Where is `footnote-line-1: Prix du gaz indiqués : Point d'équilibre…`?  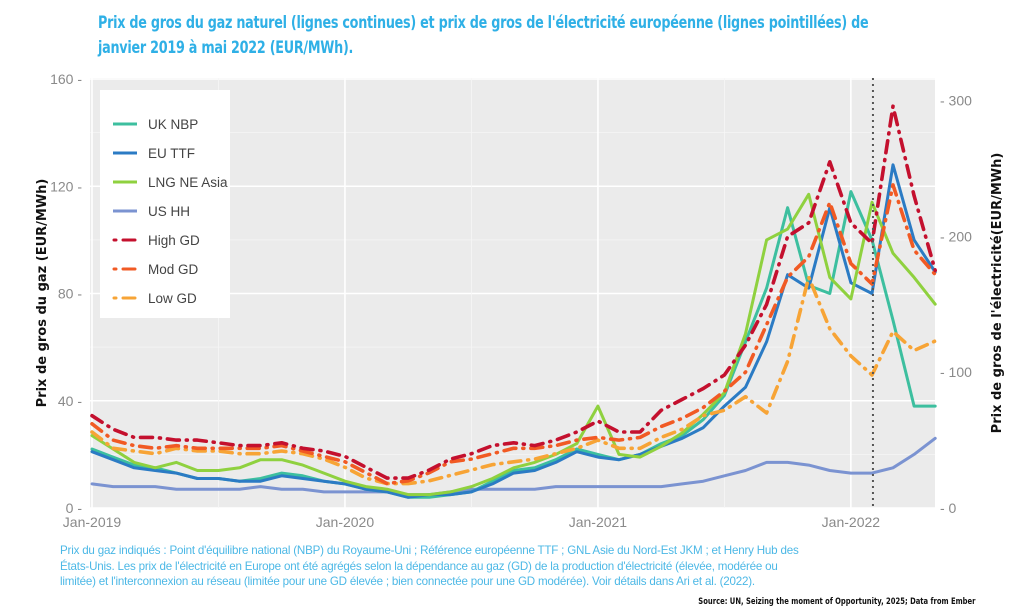 footnote-line-1: Prix du gaz indiqués : Point d'équilibre… is located at coordinates (429, 550).